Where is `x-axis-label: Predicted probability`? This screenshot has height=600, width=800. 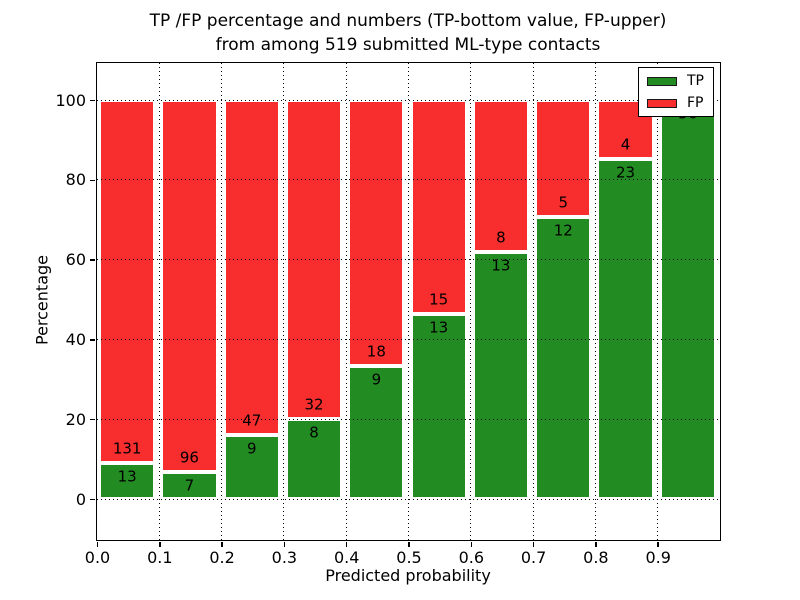 x-axis-label: Predicted probability is located at coordinates (408, 575).